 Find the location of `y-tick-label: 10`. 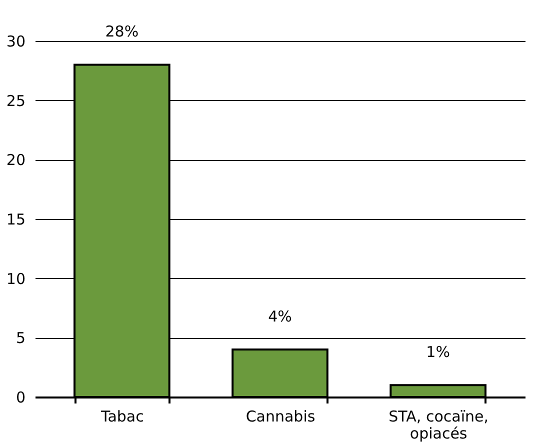

y-tick-label: 10 is located at coordinates (16, 279).